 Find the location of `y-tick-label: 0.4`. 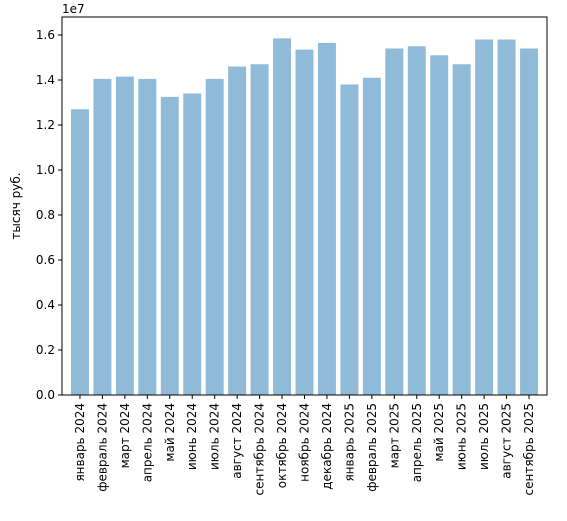

y-tick-label: 0.4 is located at coordinates (45, 305).